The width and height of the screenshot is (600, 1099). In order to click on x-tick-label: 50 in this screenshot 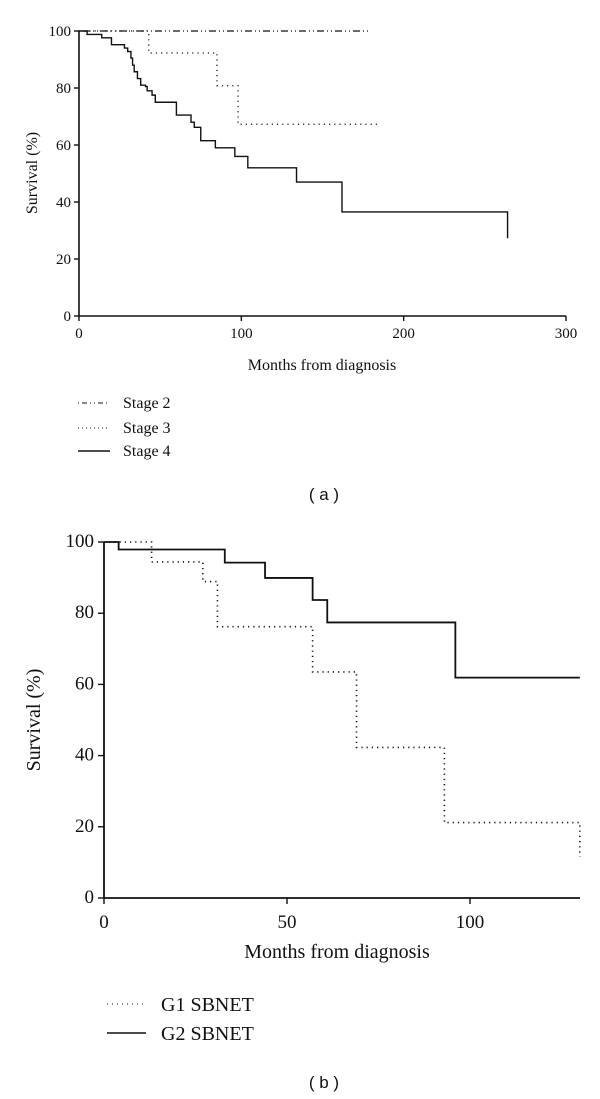, I will do `click(287, 922)`.